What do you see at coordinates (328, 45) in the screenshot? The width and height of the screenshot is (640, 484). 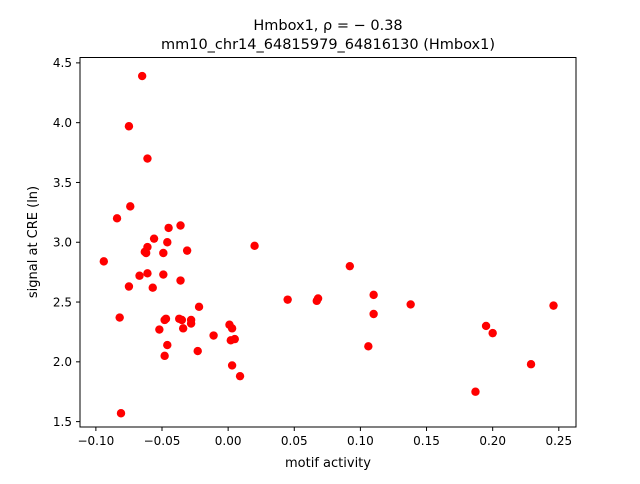 I see `chart-title-line2: mm10_chr14_64815979_64816130 (Hmbox1)` at bounding box center [328, 45].